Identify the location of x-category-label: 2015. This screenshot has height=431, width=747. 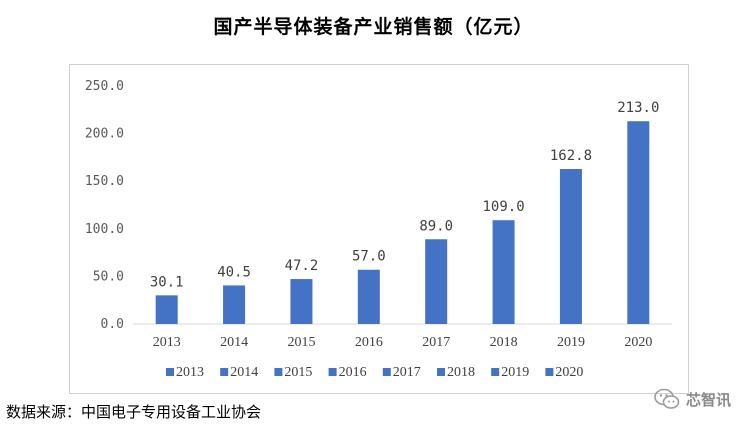
(301, 342).